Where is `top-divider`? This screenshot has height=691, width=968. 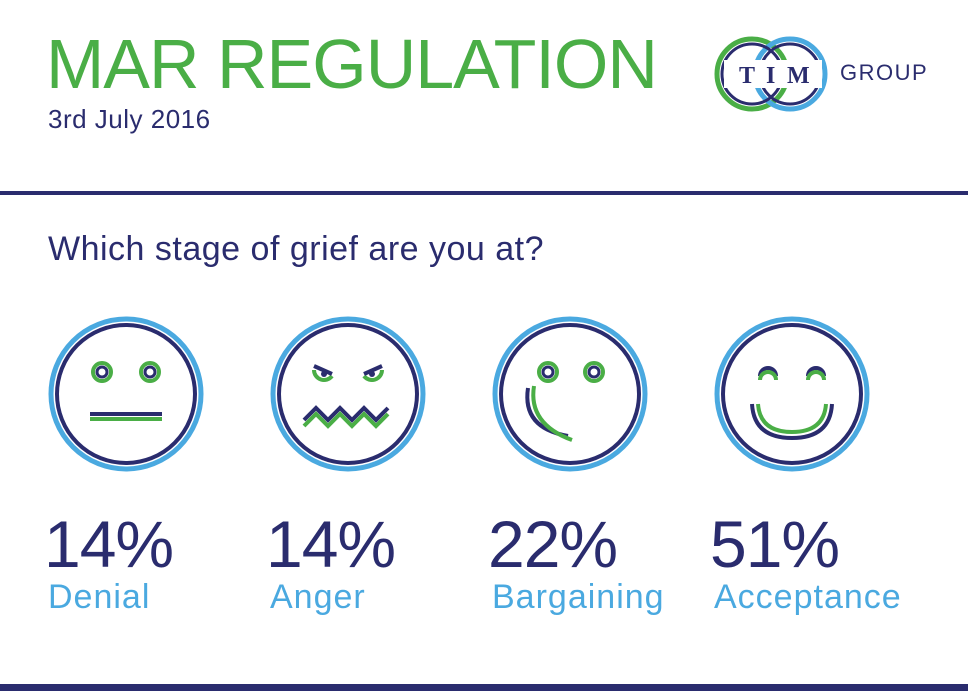 top-divider is located at coordinates (484, 193).